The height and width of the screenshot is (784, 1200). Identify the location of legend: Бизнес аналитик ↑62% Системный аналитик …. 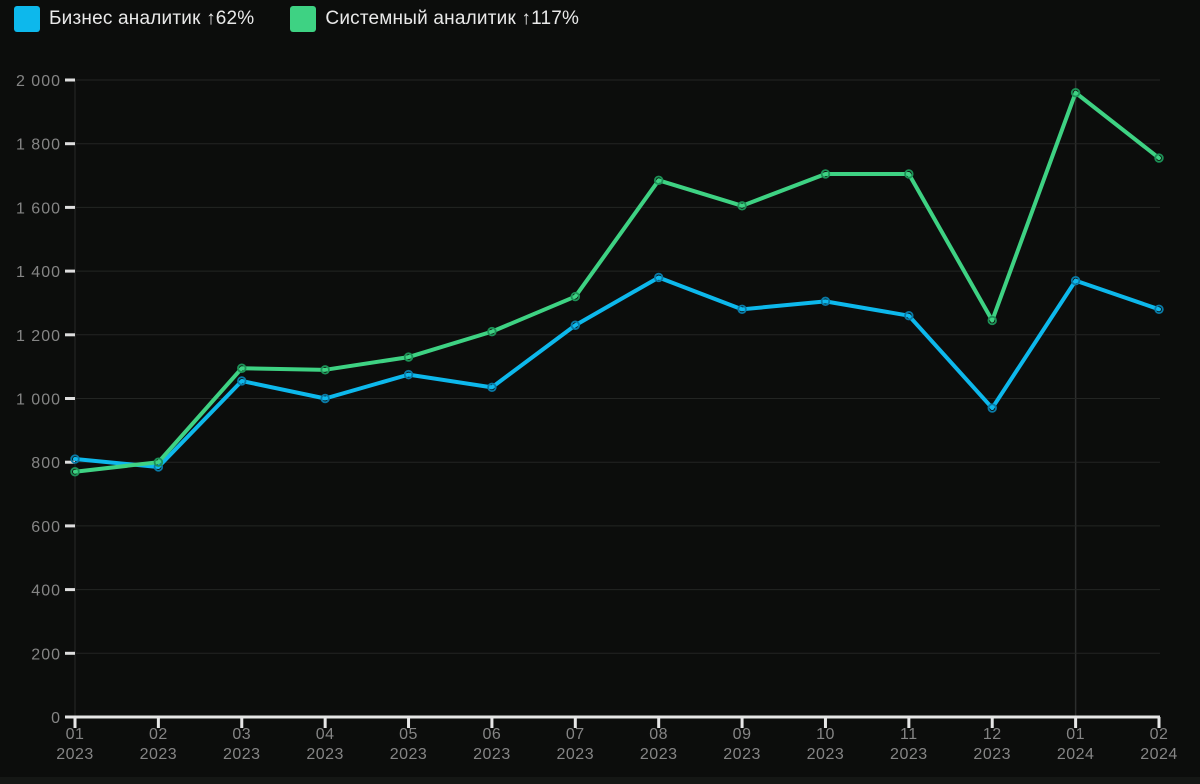
(296, 19).